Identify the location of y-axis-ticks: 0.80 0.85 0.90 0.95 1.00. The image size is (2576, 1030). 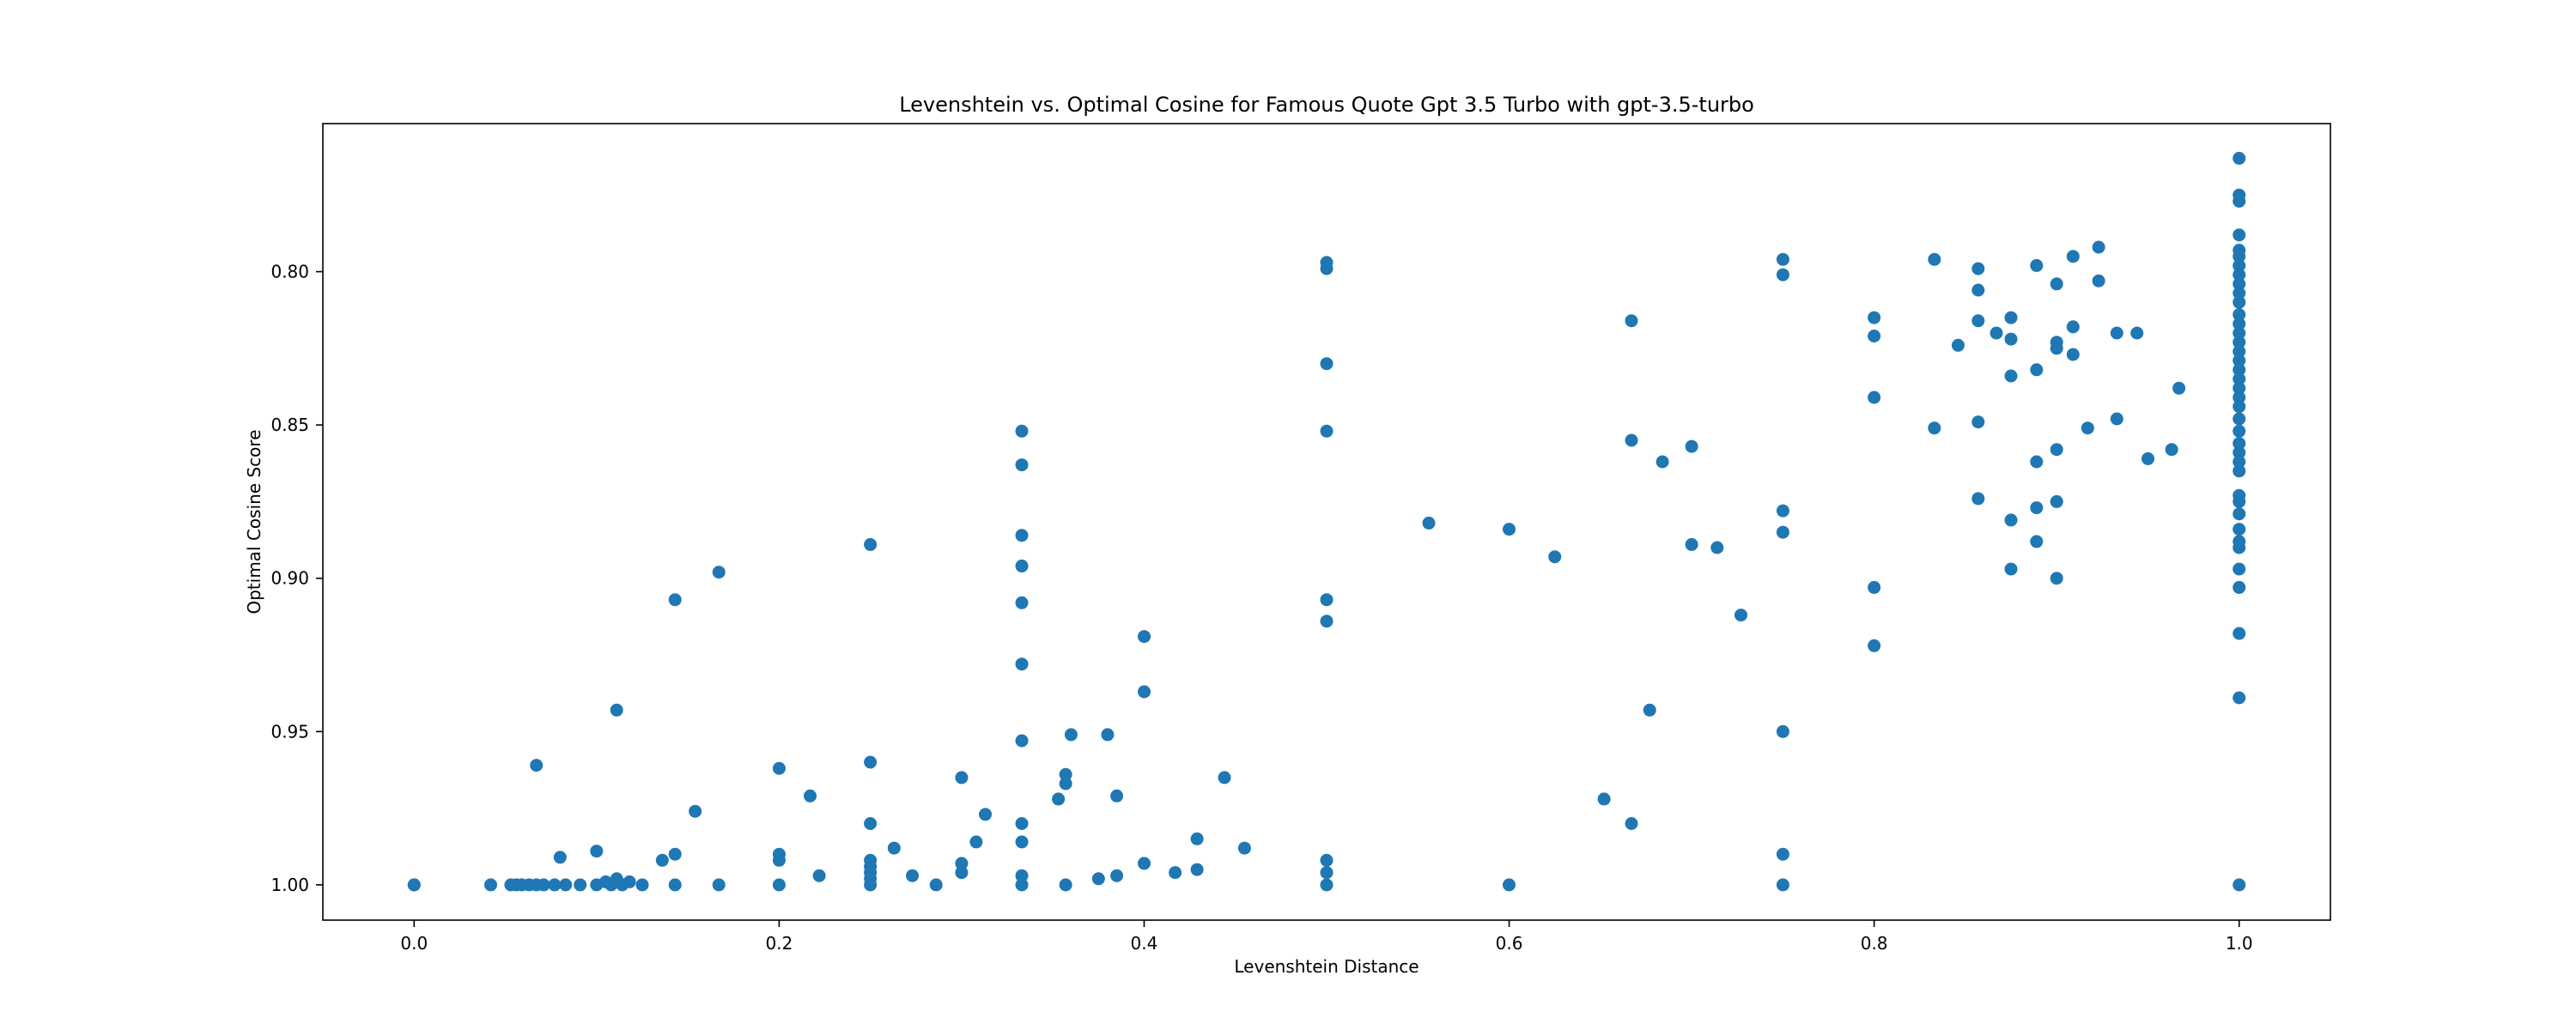
(296, 578).